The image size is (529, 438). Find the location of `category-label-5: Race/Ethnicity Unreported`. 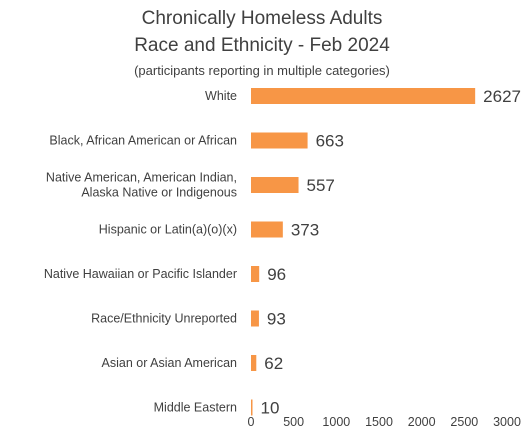

category-label-5: Race/Ethnicity Unreported is located at coordinates (164, 319).